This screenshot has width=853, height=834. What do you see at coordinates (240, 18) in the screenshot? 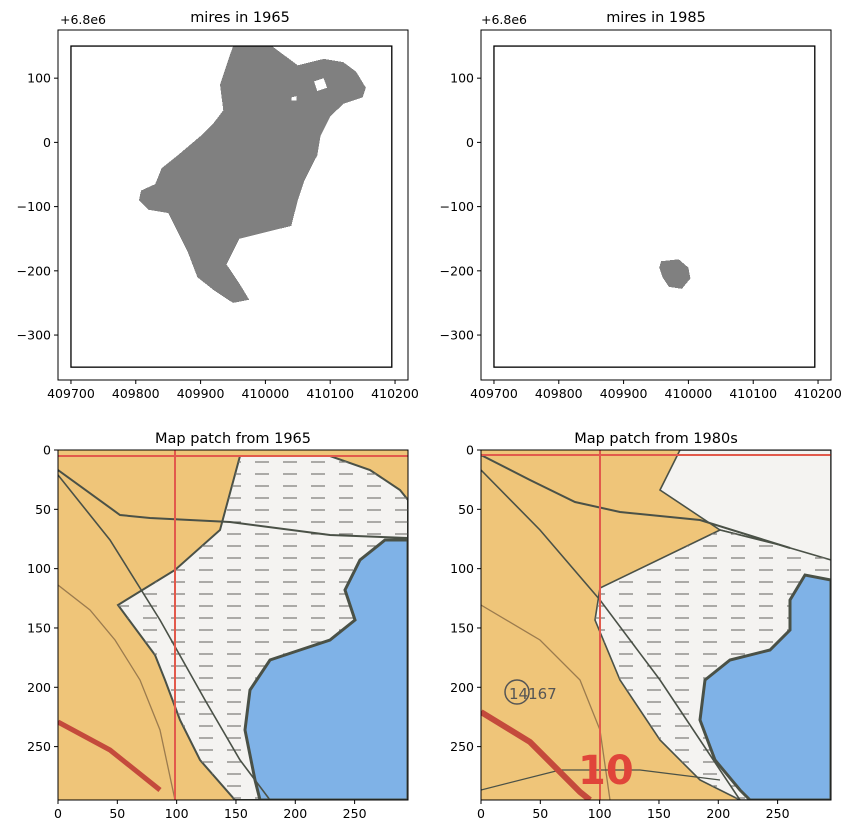
I see `chart-title: mires in 1965` at bounding box center [240, 18].